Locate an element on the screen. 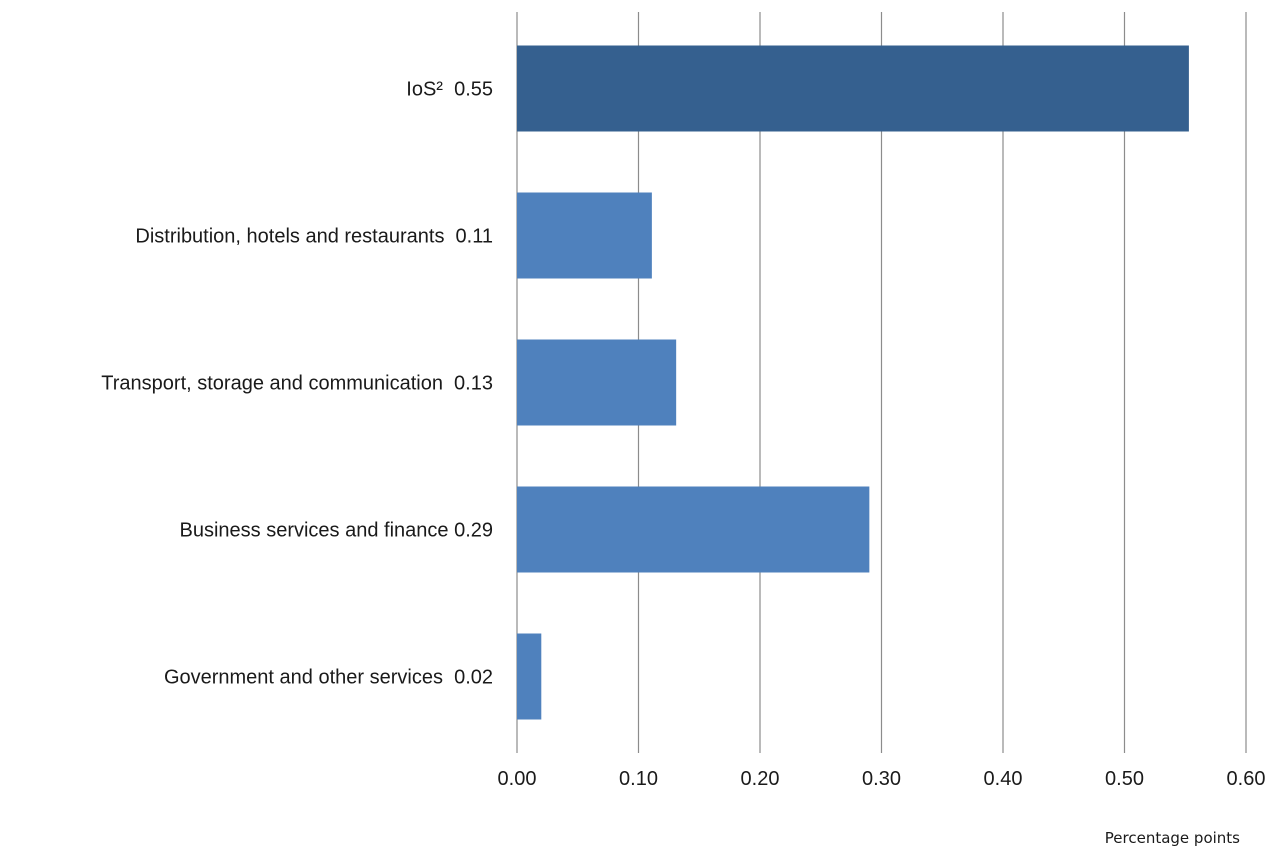 The image size is (1281, 849). x-tick-label: 0.20 is located at coordinates (760, 779).